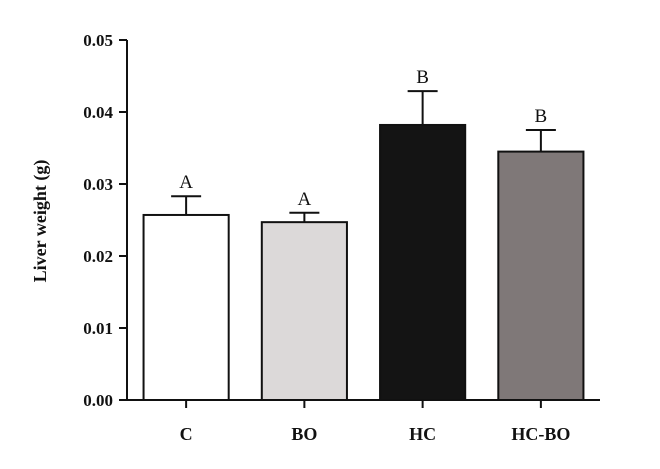 Image resolution: width=660 pixels, height=469 pixels. What do you see at coordinates (422, 434) in the screenshot?
I see `x-tick-label: HC` at bounding box center [422, 434].